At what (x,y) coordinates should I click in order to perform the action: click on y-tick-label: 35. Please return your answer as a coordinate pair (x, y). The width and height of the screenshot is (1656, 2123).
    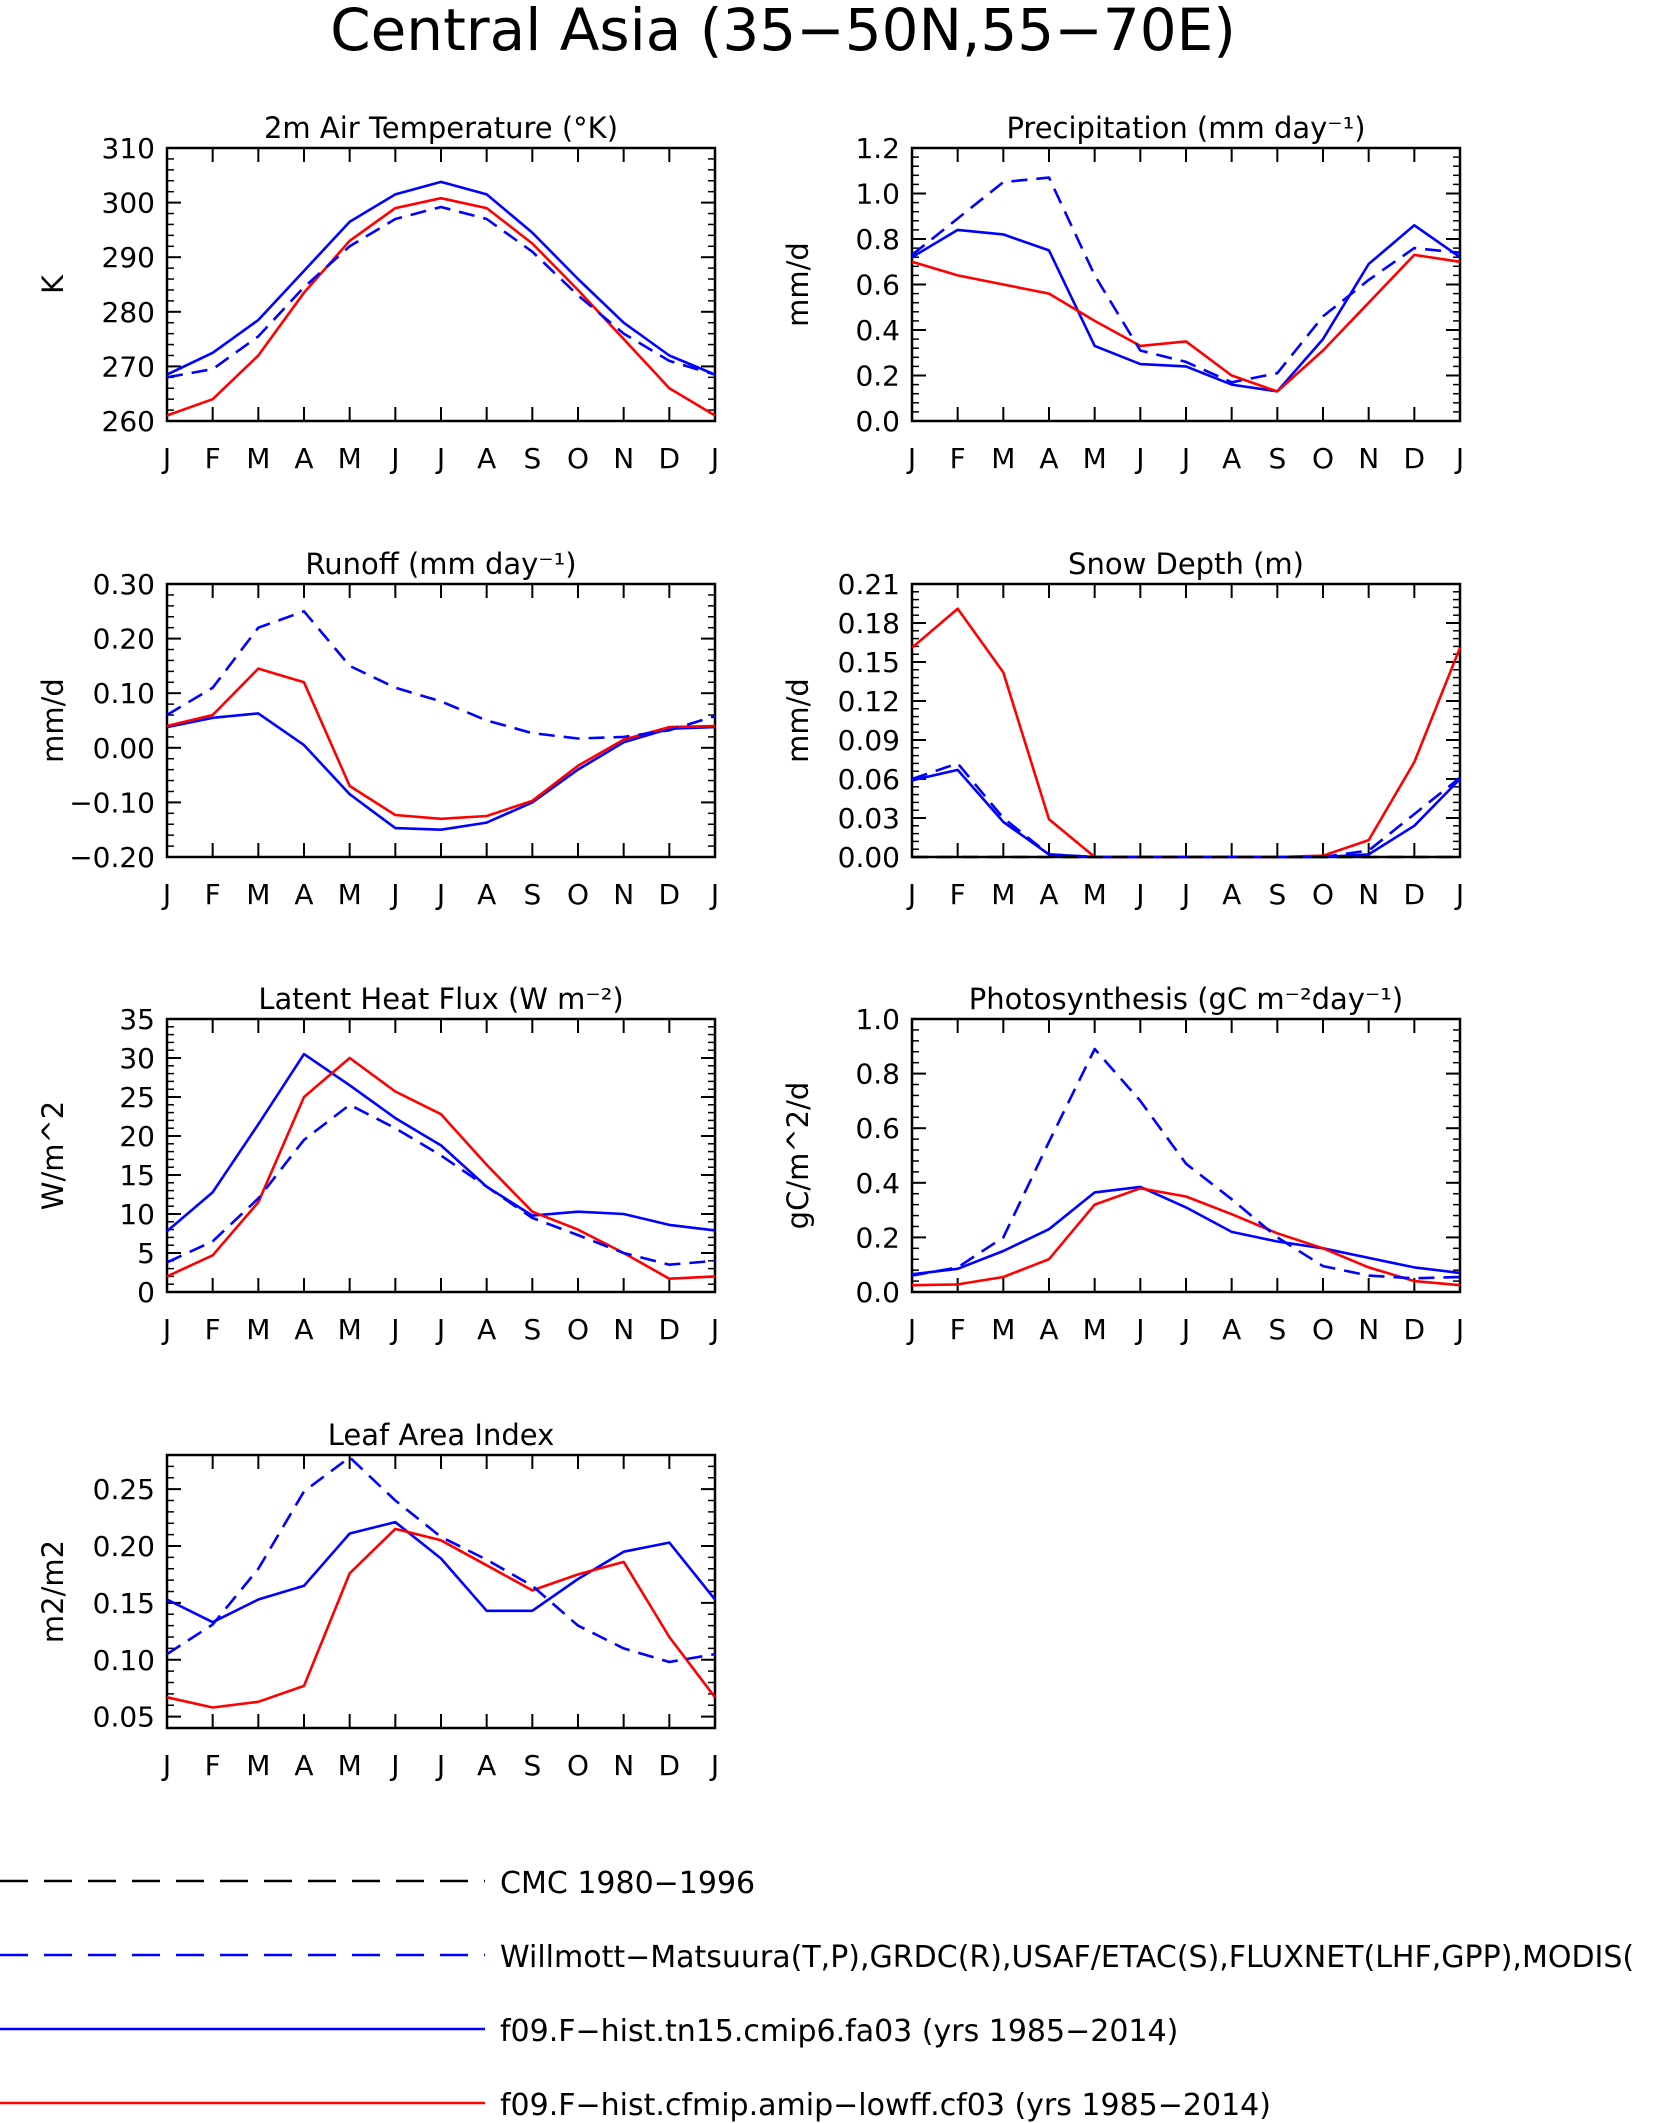
    Looking at the image, I should click on (137, 1019).